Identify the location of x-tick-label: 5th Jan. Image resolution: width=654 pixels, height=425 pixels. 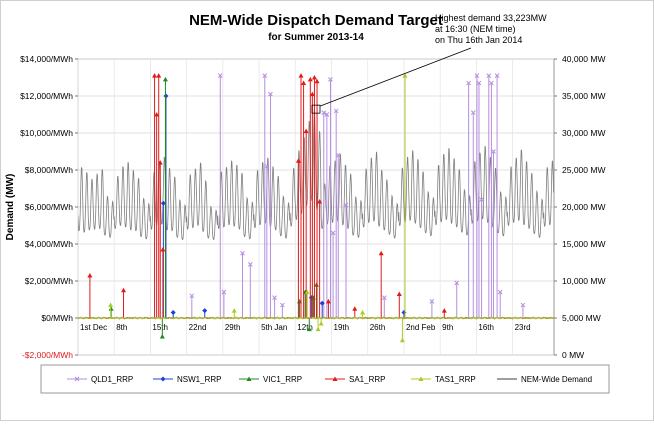
(274, 327).